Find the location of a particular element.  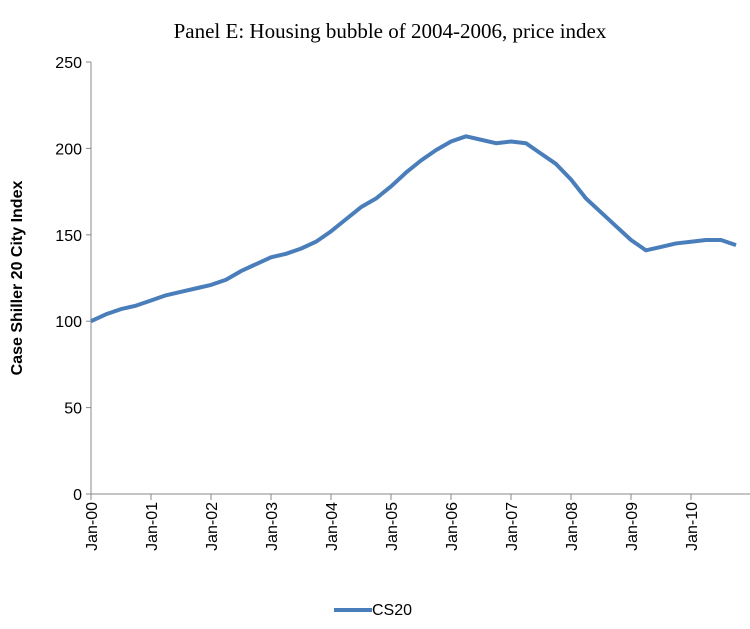

y-tick-label: 50 is located at coordinates (73, 409).